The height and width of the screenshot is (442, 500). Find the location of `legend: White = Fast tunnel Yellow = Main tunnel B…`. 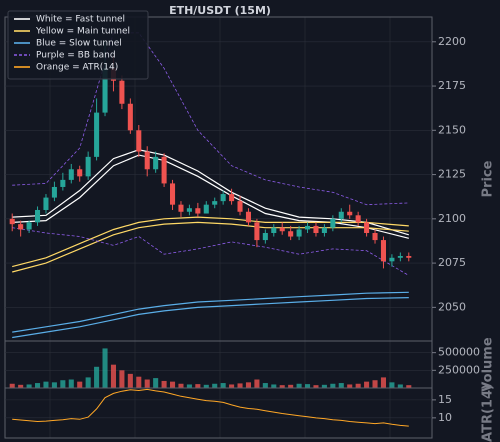

legend: White = Fast tunnel Yellow = Main tunnel B… is located at coordinates (78, 45).